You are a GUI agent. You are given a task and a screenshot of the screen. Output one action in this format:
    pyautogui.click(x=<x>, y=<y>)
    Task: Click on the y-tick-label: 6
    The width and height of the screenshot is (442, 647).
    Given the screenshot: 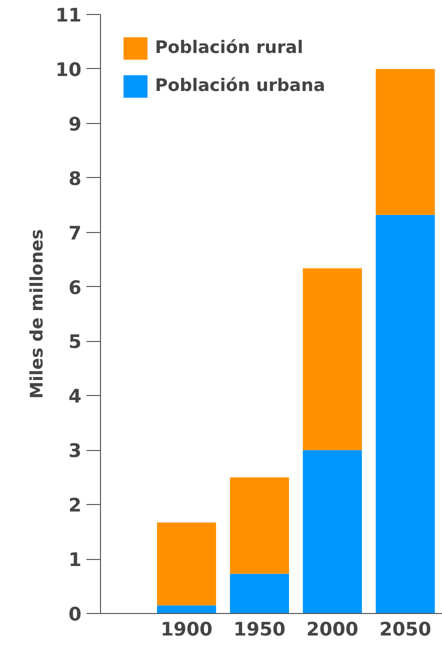 What is the action you would take?
    pyautogui.click(x=75, y=288)
    